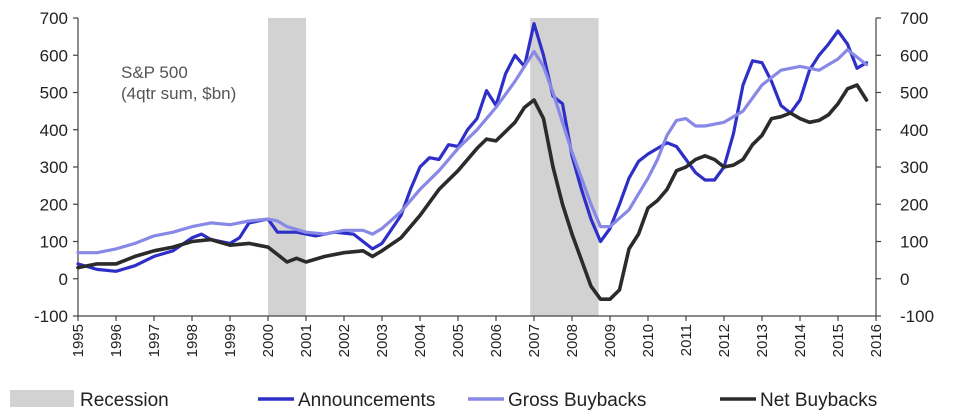 This screenshot has width=960, height=412. I want to click on x-tick-label: 2004, so click(420, 340).